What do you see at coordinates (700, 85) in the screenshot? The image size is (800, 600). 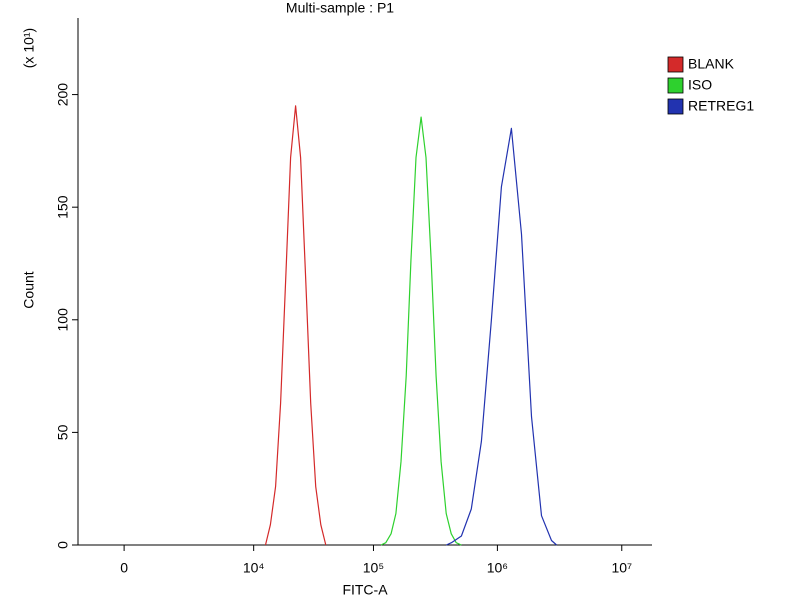 I see `legend-label: ISO` at bounding box center [700, 85].